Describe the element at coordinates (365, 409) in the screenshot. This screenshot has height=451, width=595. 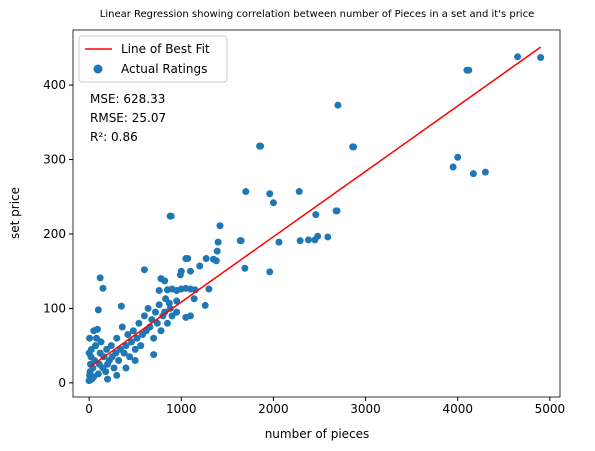
I see `x-tick-label: 3000` at that location.